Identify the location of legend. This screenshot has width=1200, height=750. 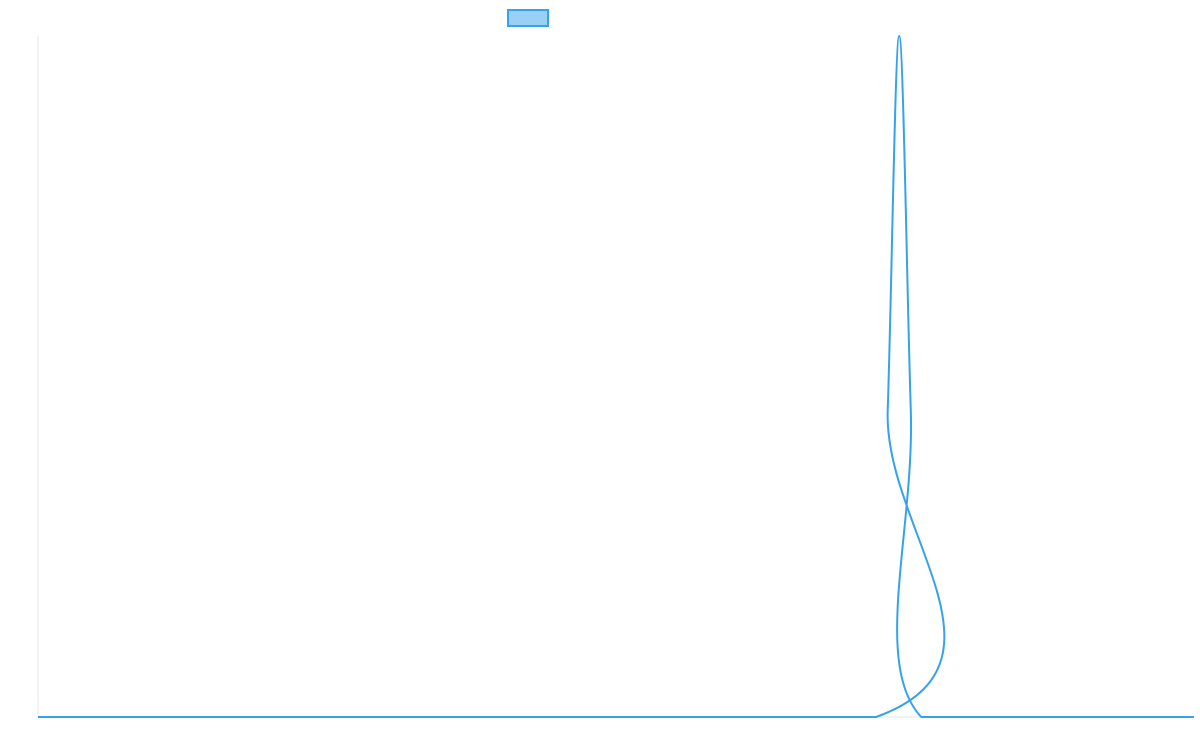
(528, 18).